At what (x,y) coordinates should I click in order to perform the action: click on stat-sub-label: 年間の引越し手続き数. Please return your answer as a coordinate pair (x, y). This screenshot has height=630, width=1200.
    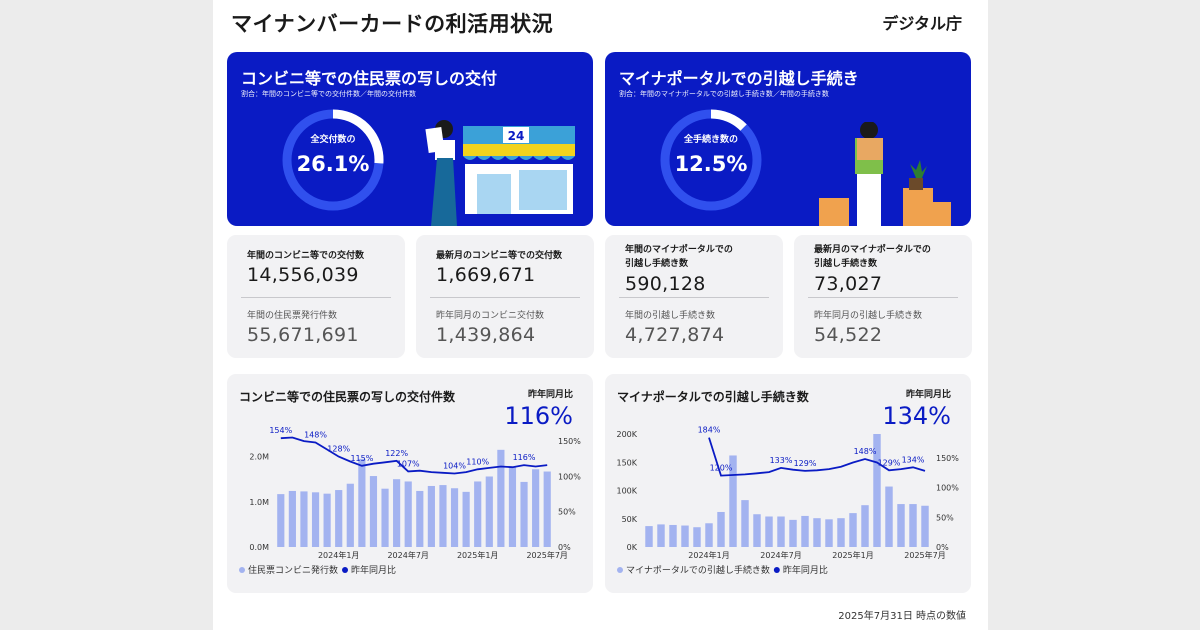
    Looking at the image, I should click on (670, 316).